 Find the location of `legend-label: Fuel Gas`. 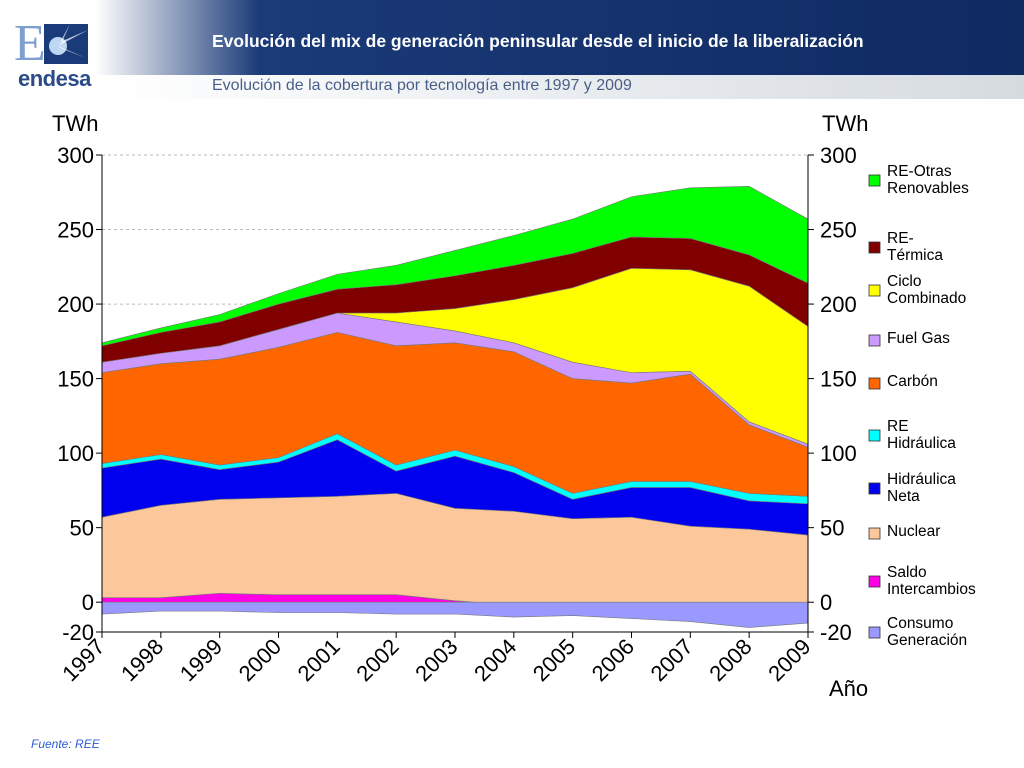

legend-label: Fuel Gas is located at coordinates (918, 338).